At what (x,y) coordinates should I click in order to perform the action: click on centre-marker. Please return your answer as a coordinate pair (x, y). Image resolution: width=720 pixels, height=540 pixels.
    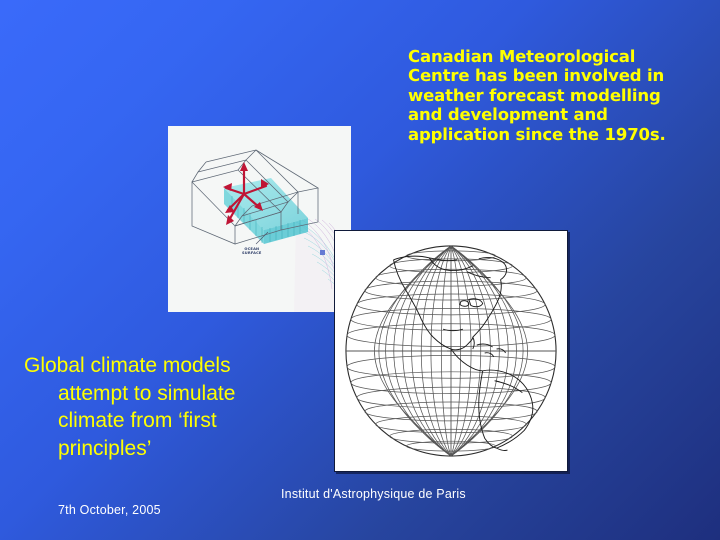
    Looking at the image, I should click on (451, 351).